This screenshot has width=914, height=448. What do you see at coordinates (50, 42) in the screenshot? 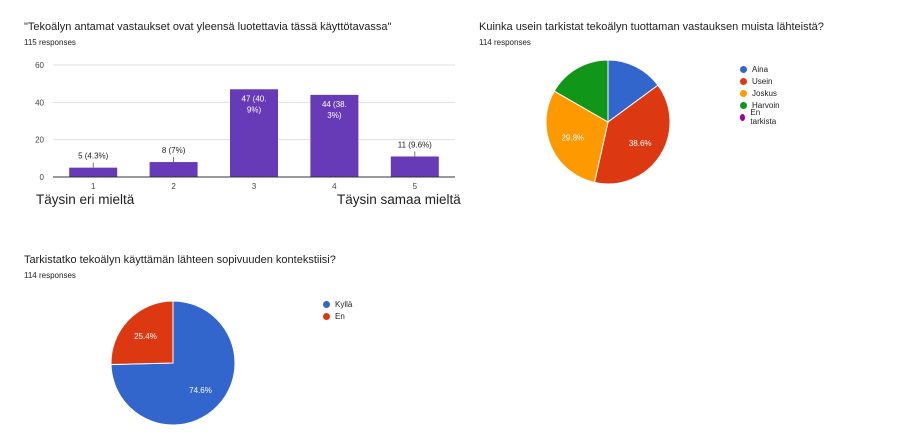
I see `question-1-responses: 115 responses` at bounding box center [50, 42].